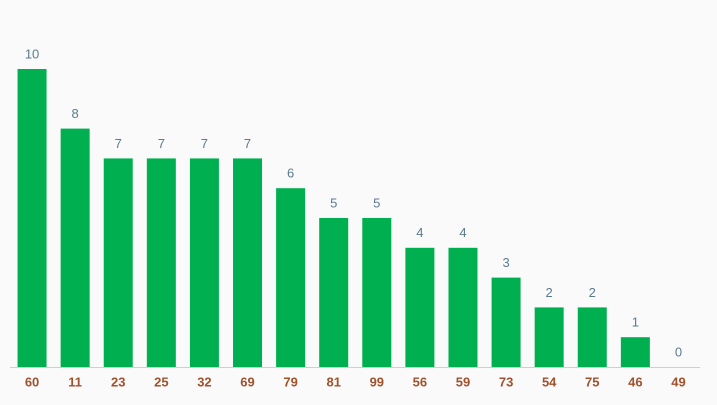  Describe the element at coordinates (247, 381) in the screenshot. I see `x-tick-label: 69` at that location.